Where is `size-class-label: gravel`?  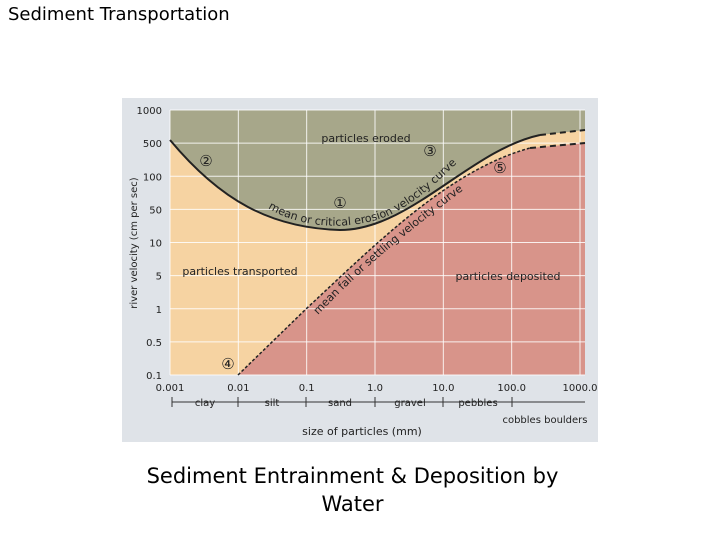
size-class-label: gravel is located at coordinates (409, 403).